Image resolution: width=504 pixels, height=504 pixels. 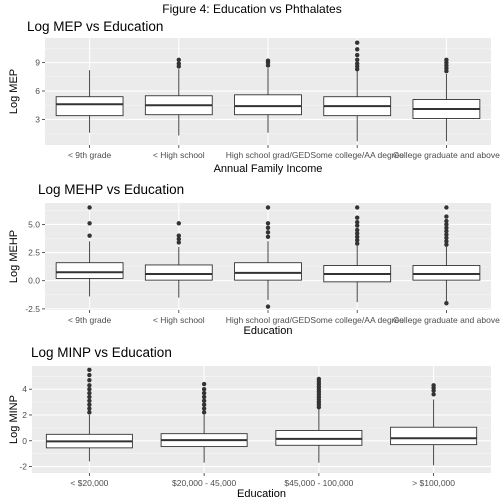 What do you see at coordinates (318, 483) in the screenshot?
I see `x-tick-label: $45,000 - 100,000` at bounding box center [318, 483].